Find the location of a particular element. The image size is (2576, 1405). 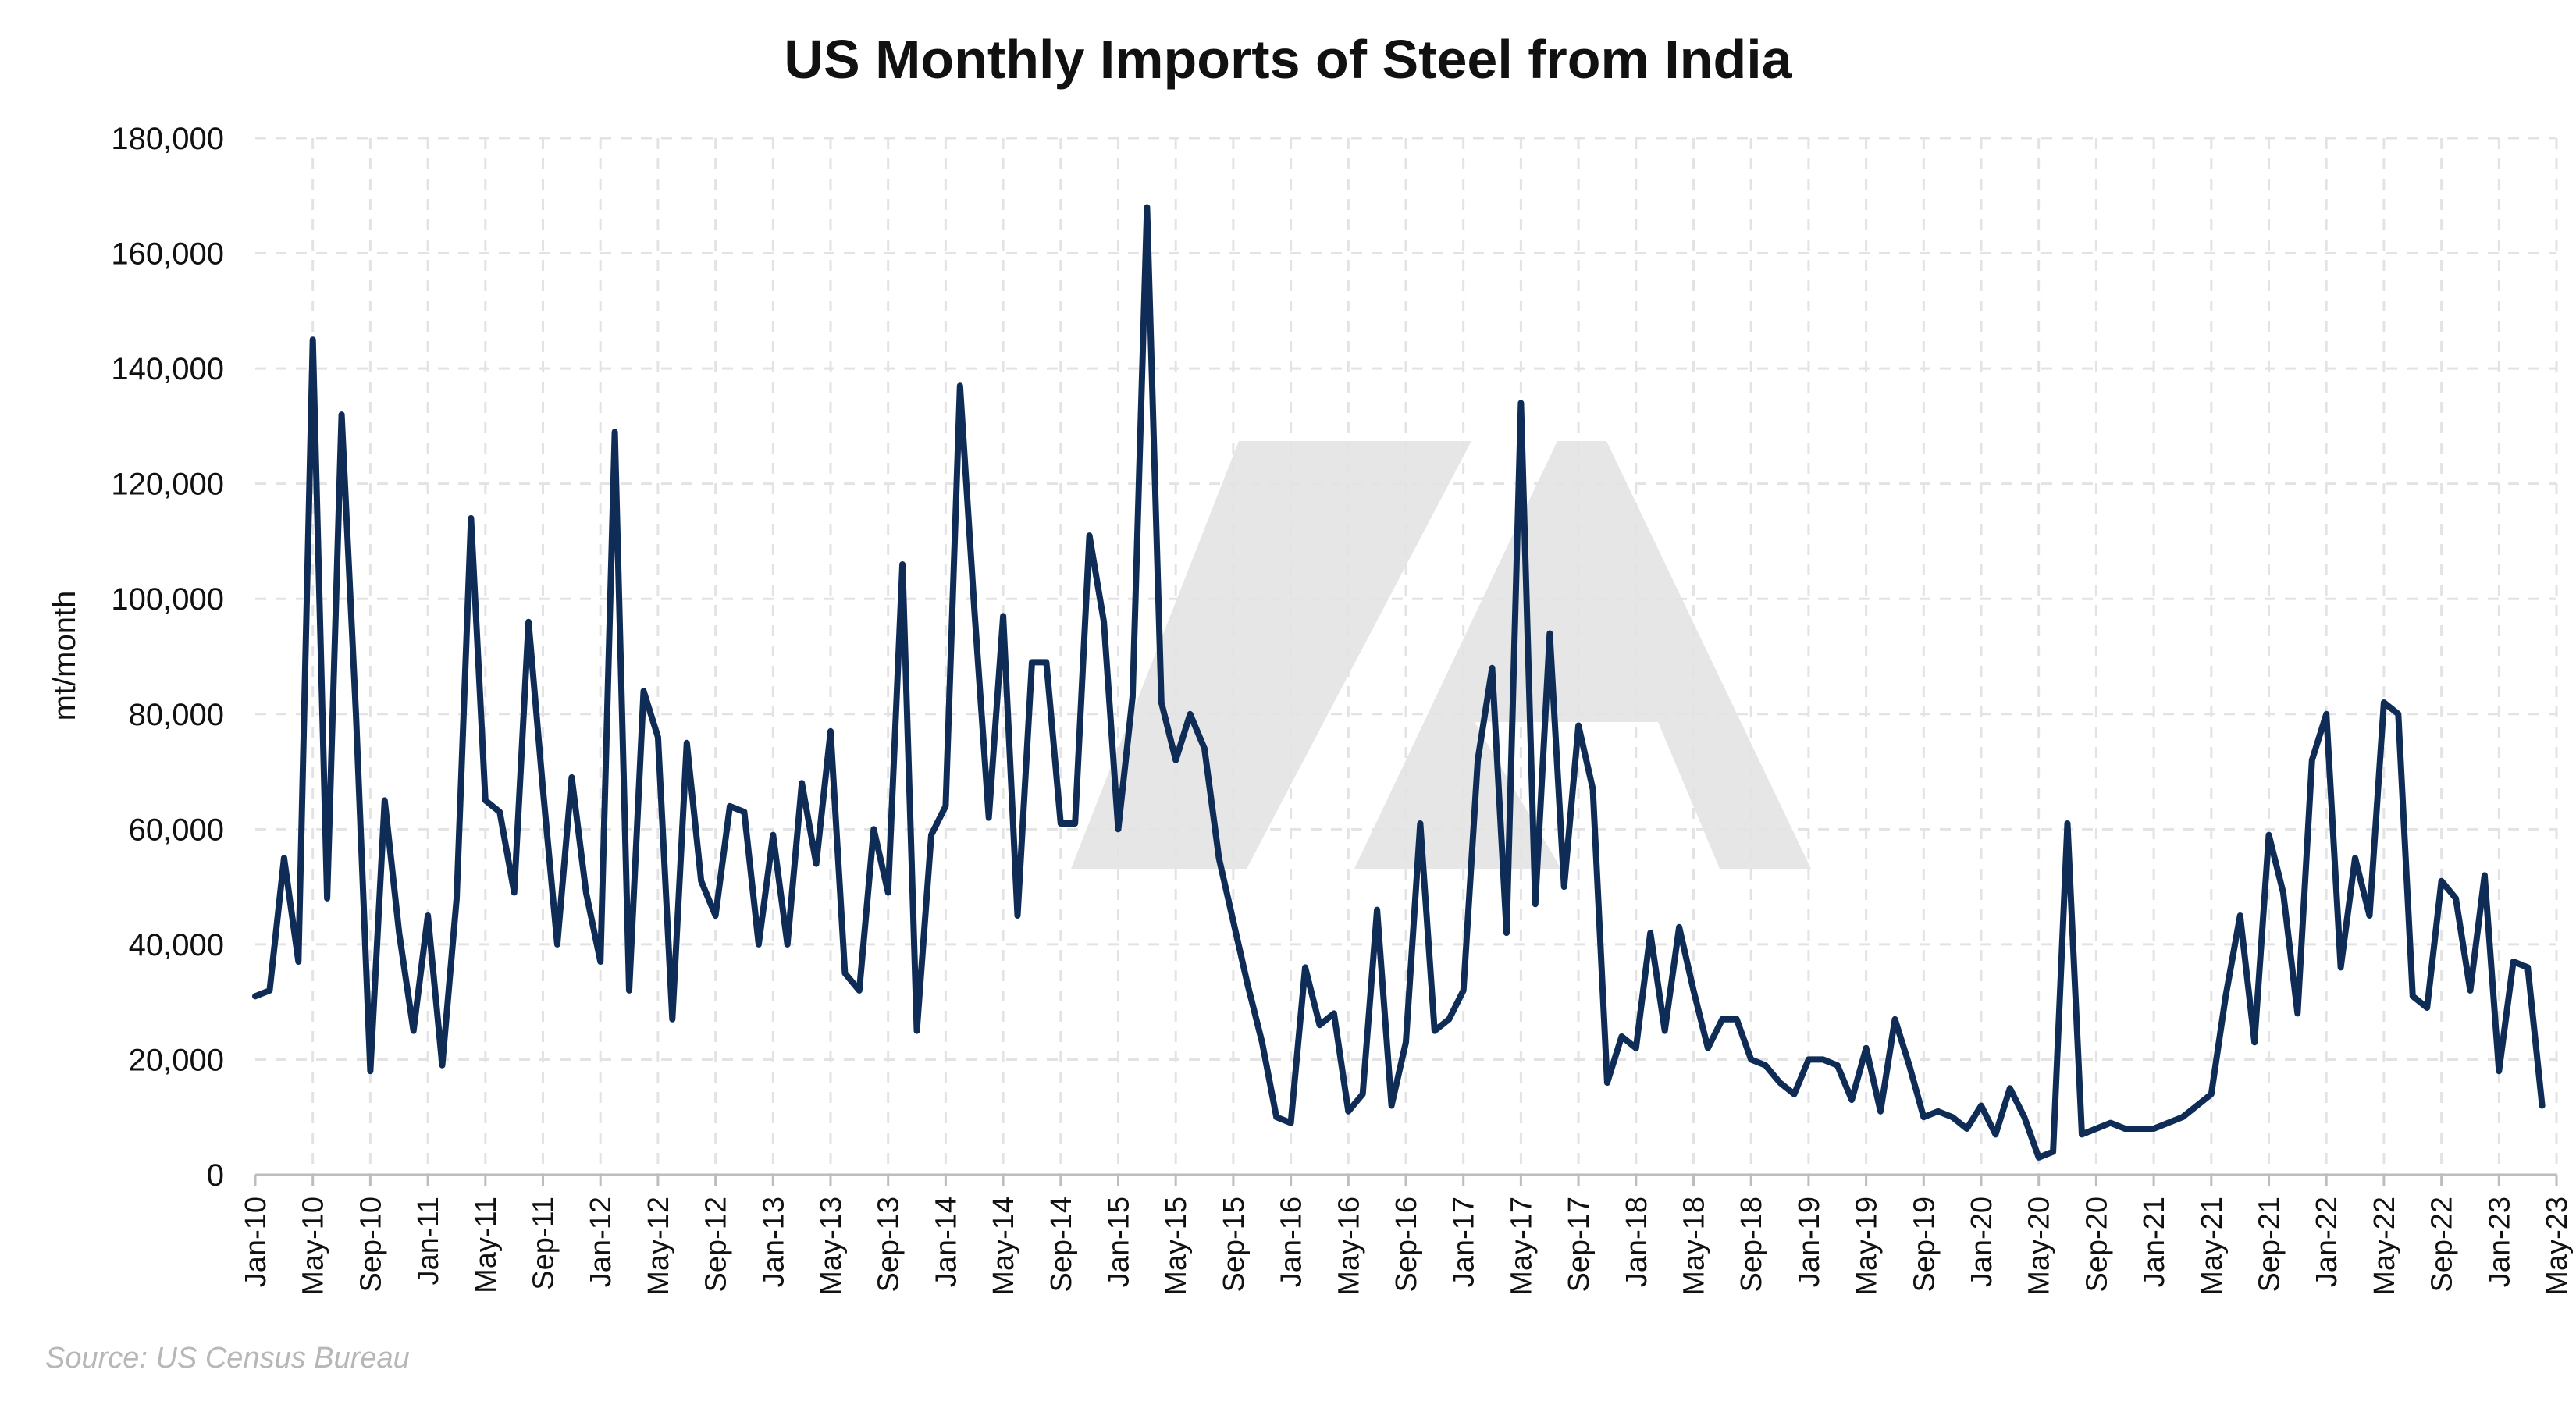

x-tick-label: May-13 is located at coordinates (831, 1246).